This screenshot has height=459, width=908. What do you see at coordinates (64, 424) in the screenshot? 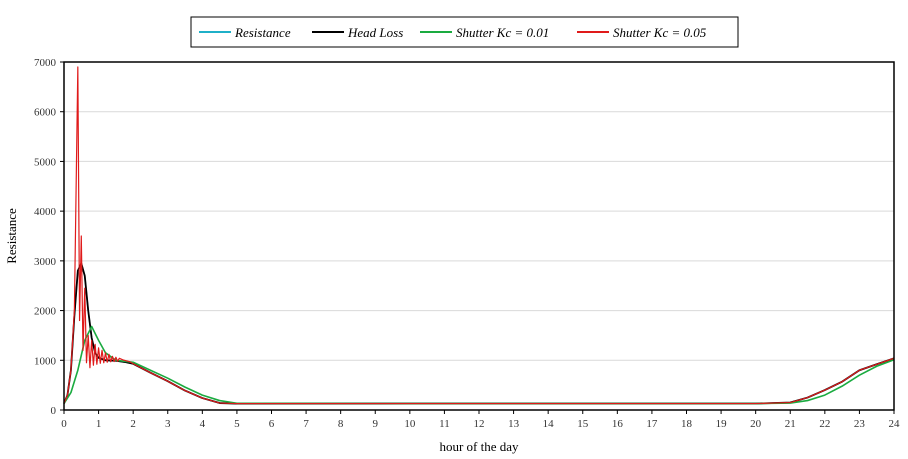
I see `x-tick-label-0: 0` at bounding box center [64, 424].